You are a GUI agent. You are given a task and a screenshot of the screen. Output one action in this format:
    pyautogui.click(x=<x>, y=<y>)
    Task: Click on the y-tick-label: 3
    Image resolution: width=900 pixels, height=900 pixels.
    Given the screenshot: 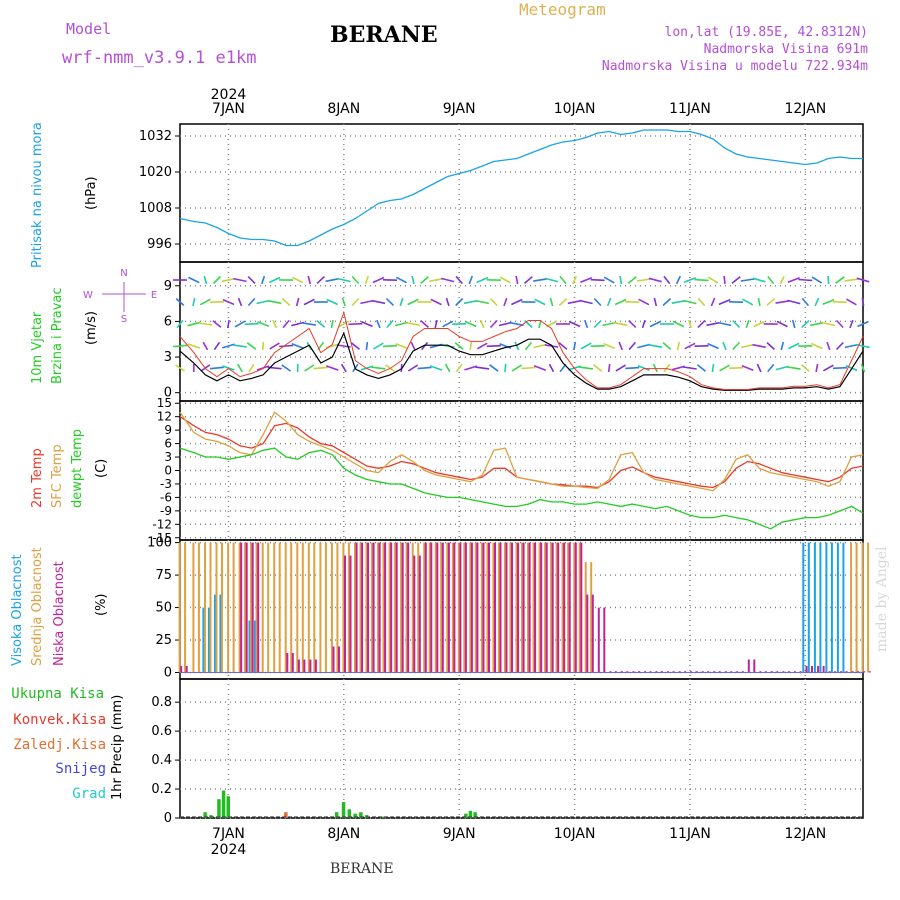 What is the action you would take?
    pyautogui.click(x=168, y=457)
    